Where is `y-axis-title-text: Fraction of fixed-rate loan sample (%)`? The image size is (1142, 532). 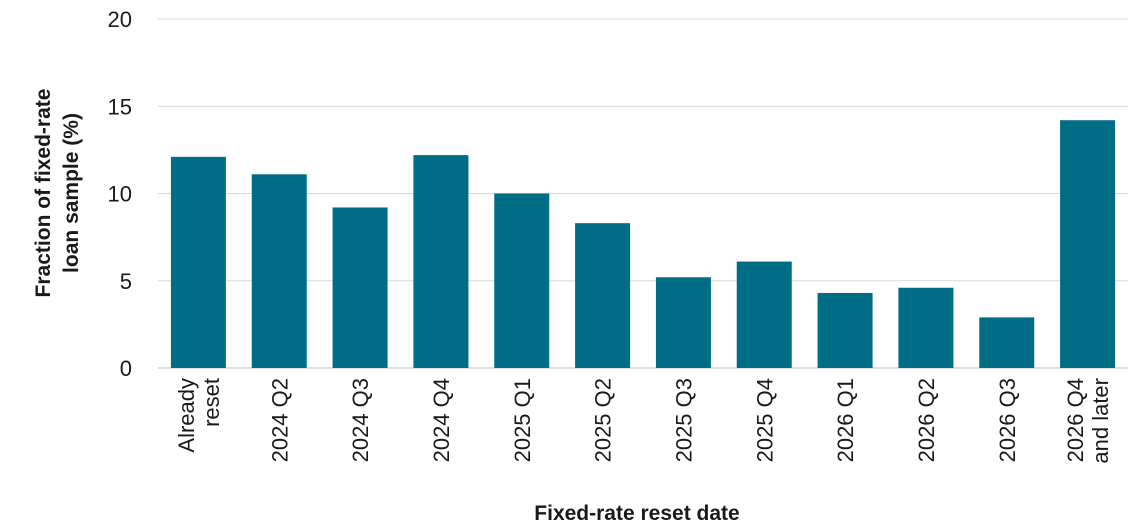 y-axis-title-text: Fraction of fixed-rate loan sample (%) is located at coordinates (57, 193).